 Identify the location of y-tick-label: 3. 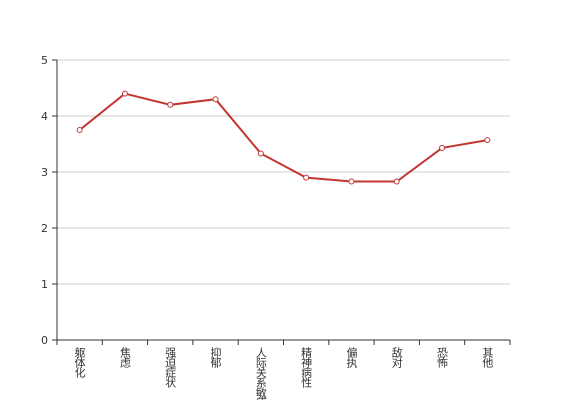
(44, 172).